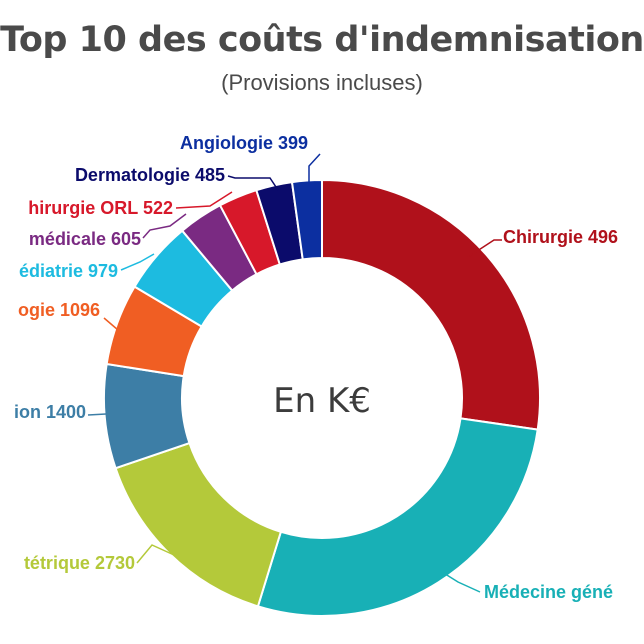 The width and height of the screenshot is (644, 644). I want to click on slice-label: Chirurgie 496, so click(560, 237).